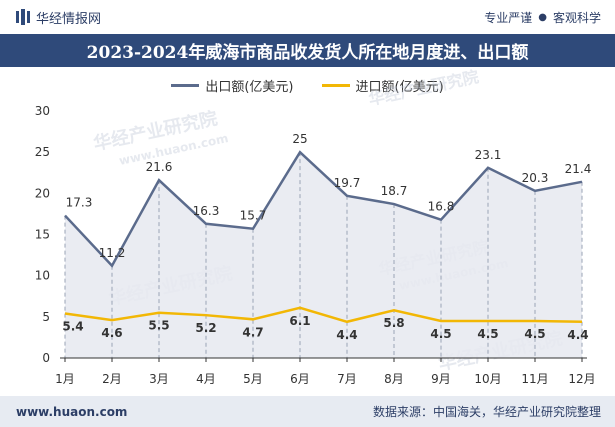 The width and height of the screenshot is (615, 427). Describe the element at coordinates (112, 253) in the screenshot. I see `export-data-label: 11.2` at that location.